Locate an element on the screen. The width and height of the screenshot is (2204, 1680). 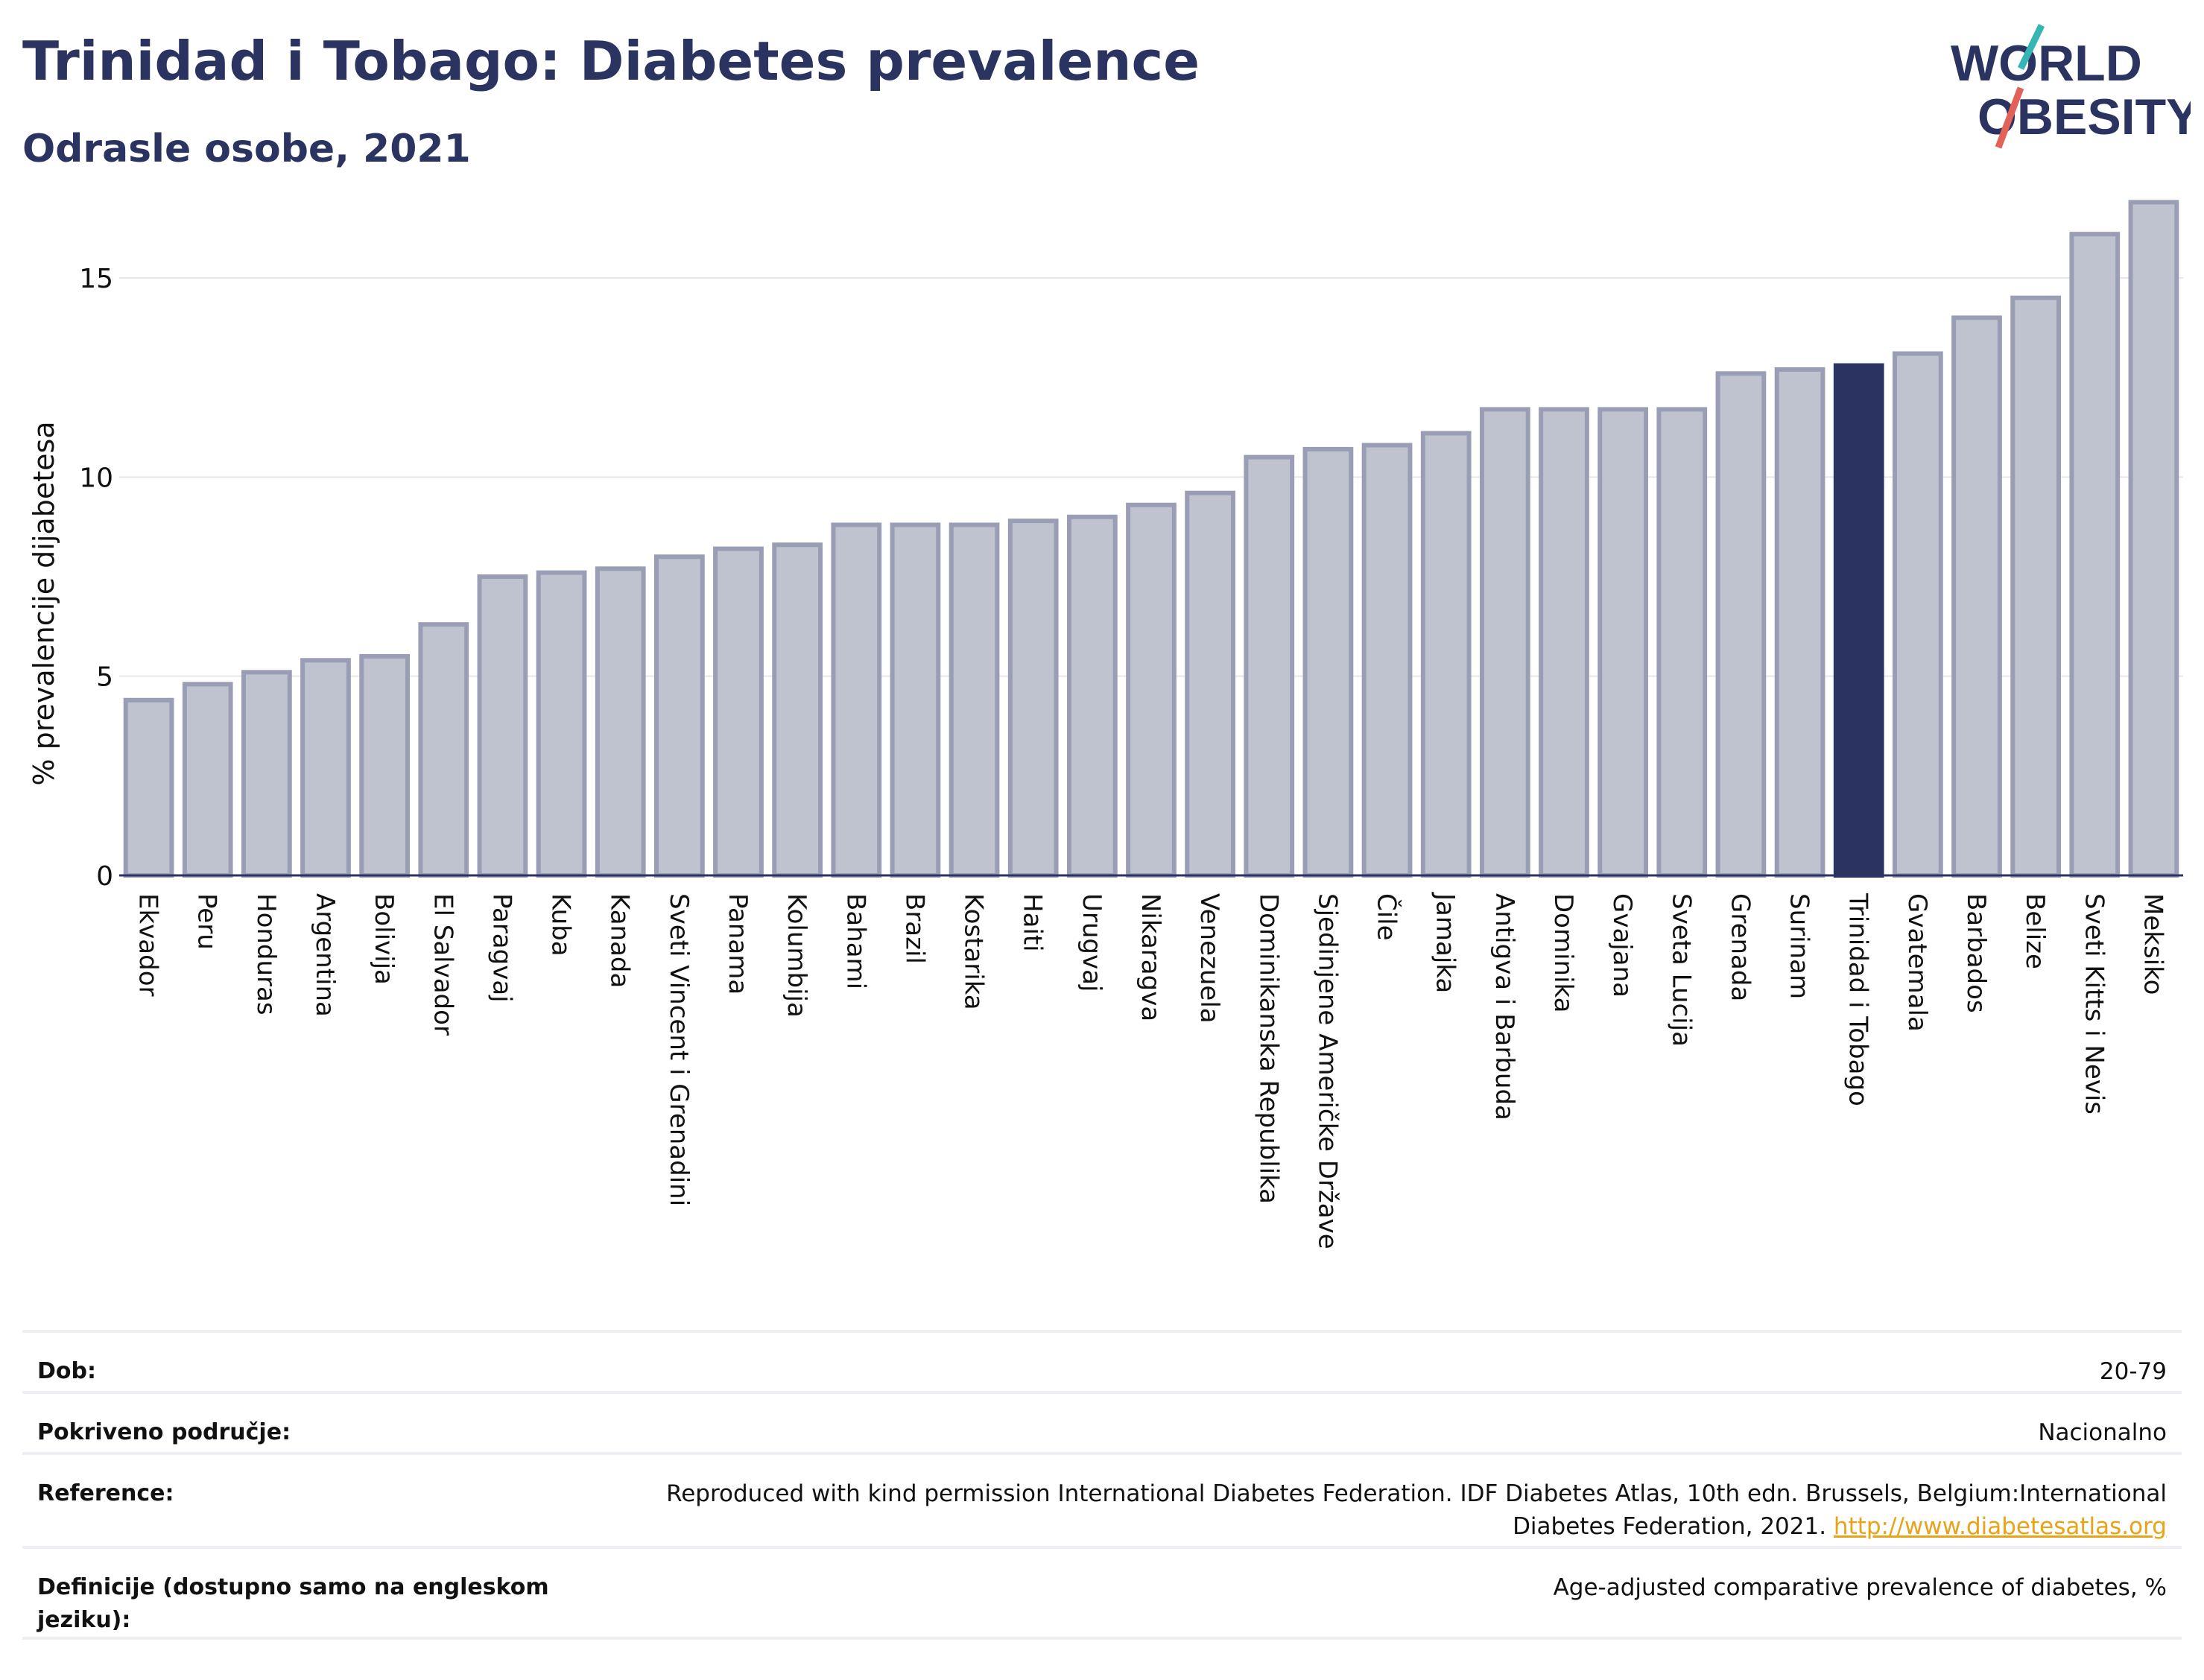
y-tick-label: 10 is located at coordinates (96, 478).